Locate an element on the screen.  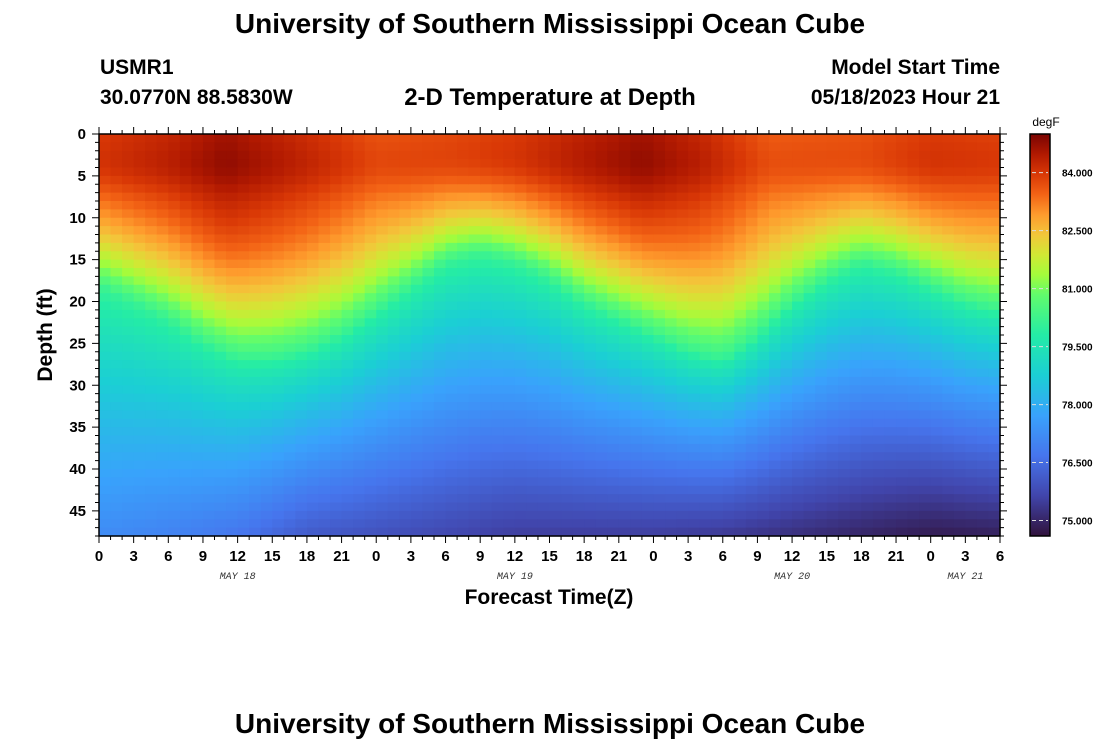
y-tick-label: 30 is located at coordinates (77, 385).